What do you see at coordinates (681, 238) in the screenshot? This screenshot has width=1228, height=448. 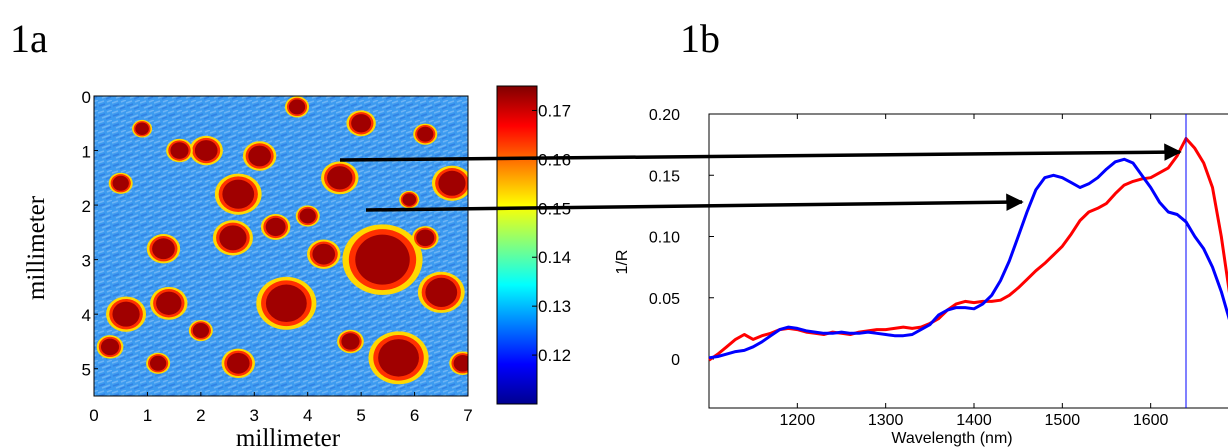 I see `spectrum-y-ticks: 0 0.05 0.10 0.15 0.20` at bounding box center [681, 238].